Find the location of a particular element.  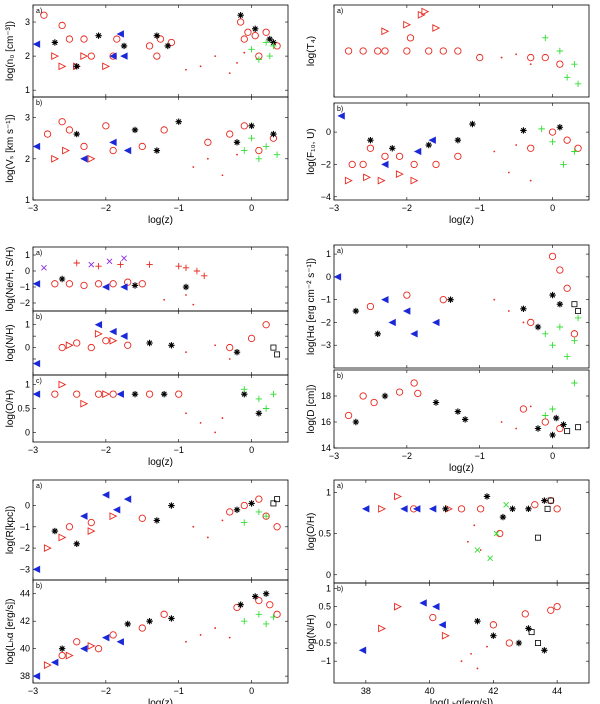

y-tick-label: 0.5 is located at coordinates (324, 534).